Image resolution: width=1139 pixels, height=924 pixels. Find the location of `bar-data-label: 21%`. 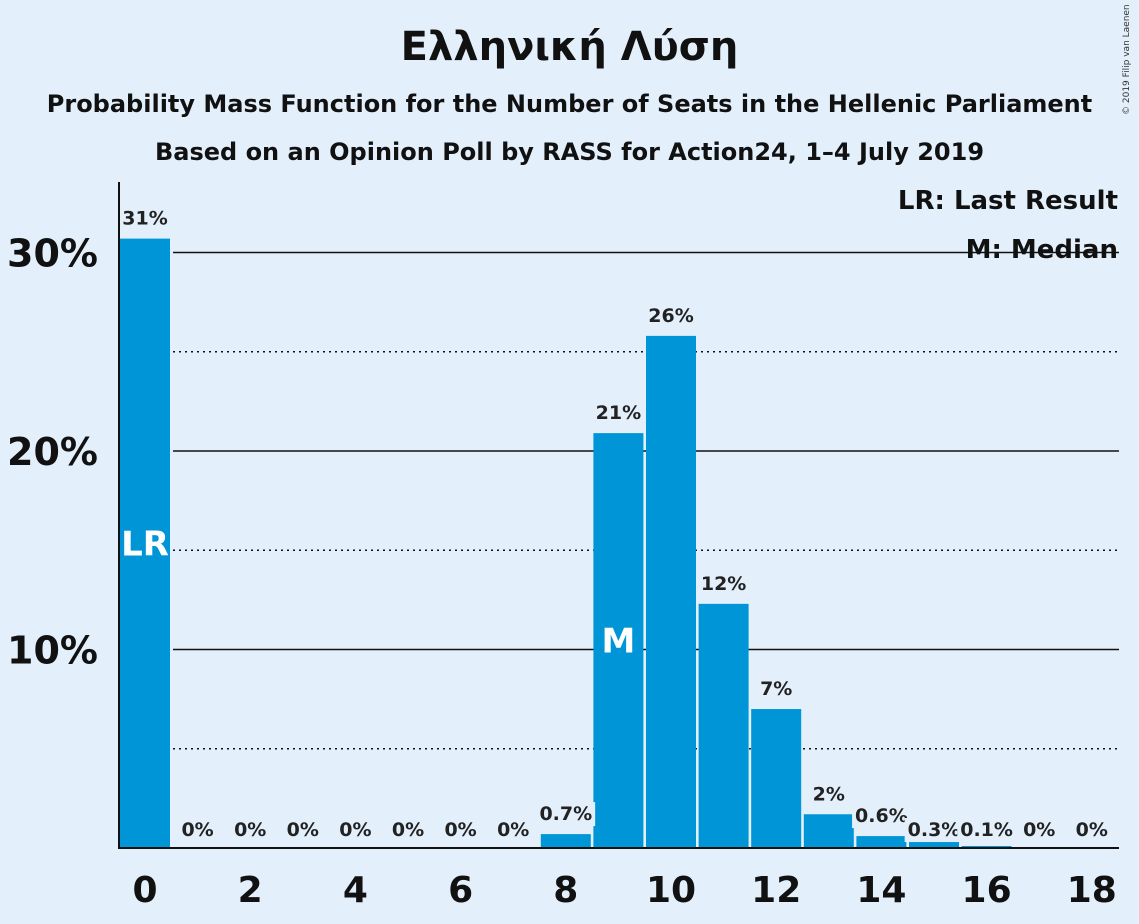

bar-data-label: 21% is located at coordinates (618, 413).